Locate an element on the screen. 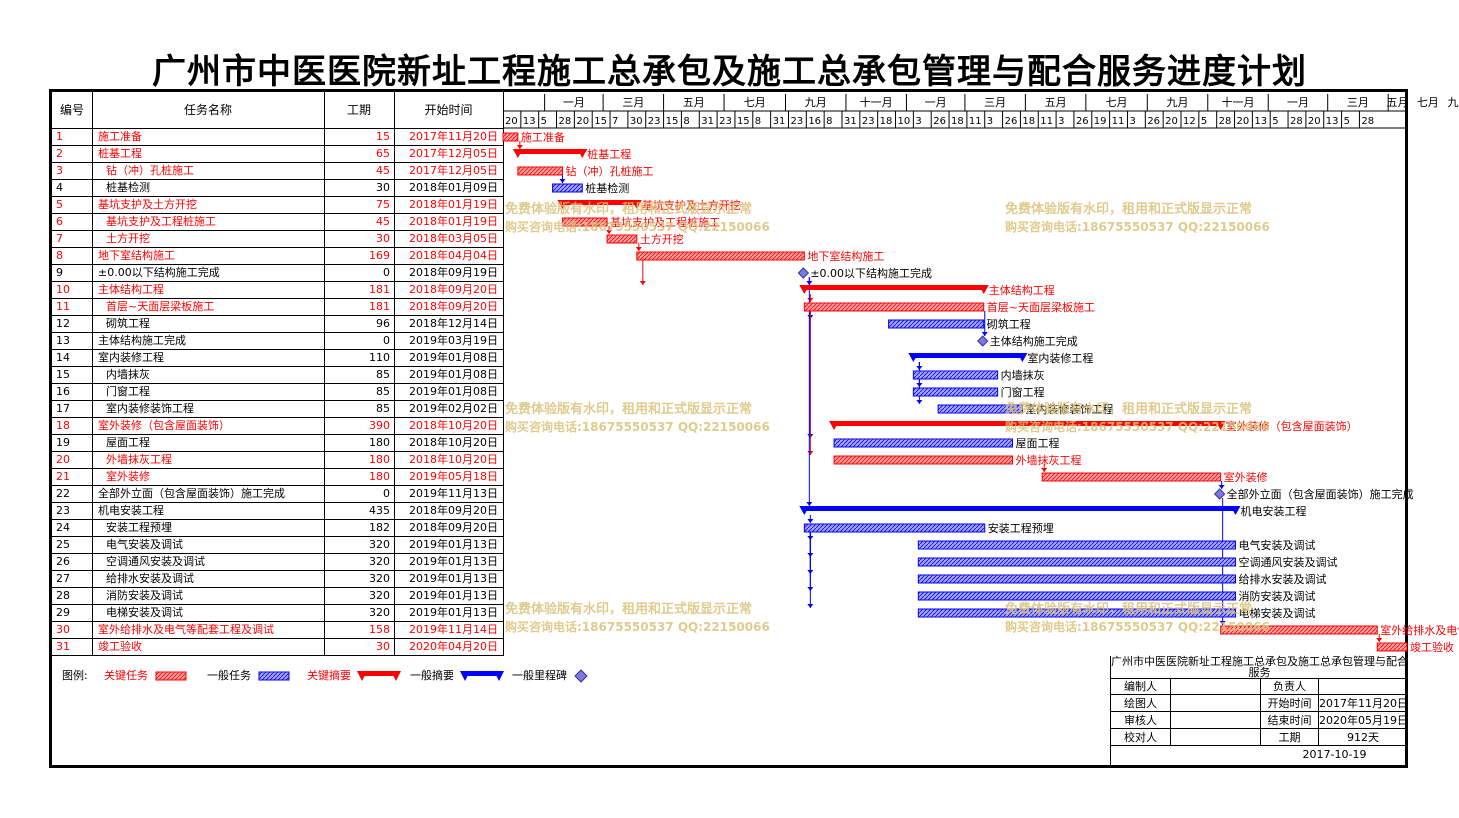 This screenshot has width=1459, height=818. tick-day: 5 is located at coordinates (544, 121).